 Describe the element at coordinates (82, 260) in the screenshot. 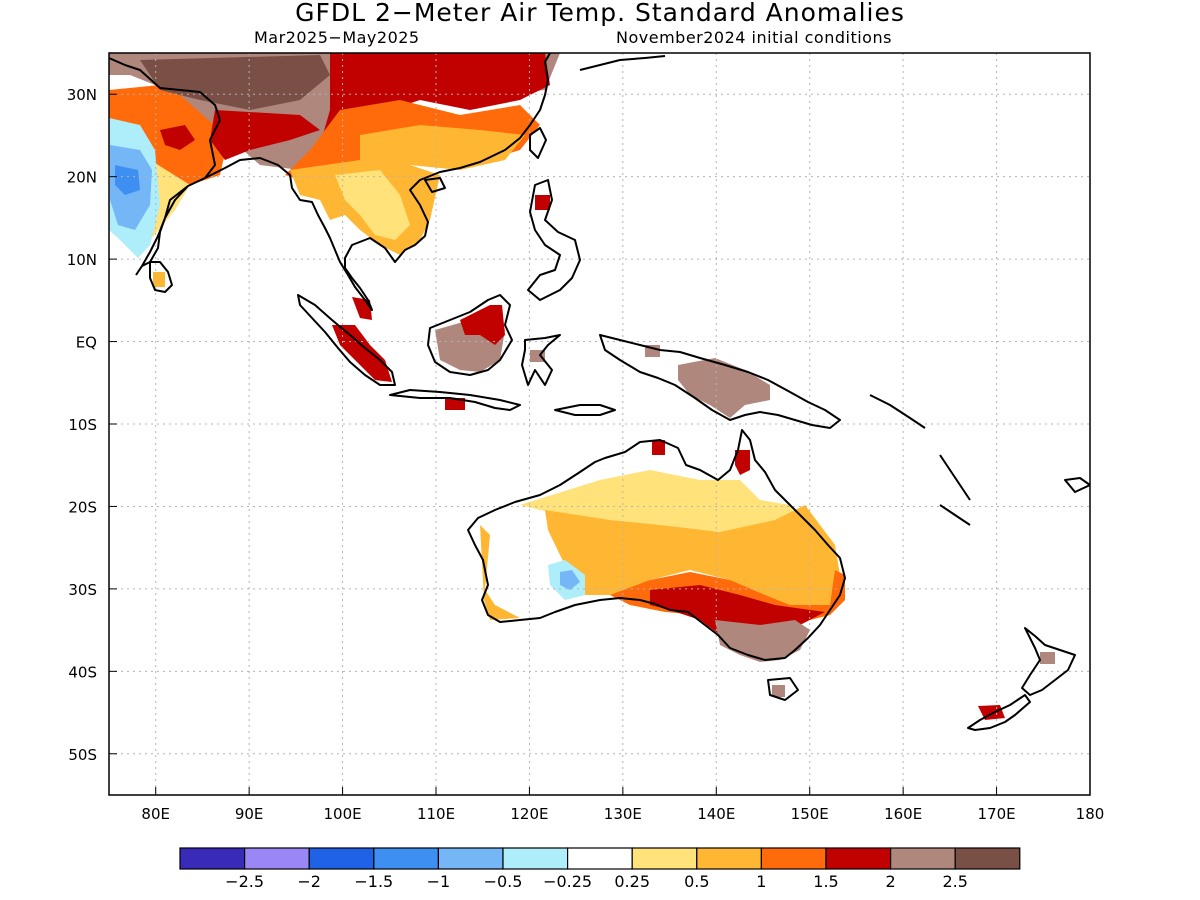

I see `lat-tick-label: 10N` at that location.